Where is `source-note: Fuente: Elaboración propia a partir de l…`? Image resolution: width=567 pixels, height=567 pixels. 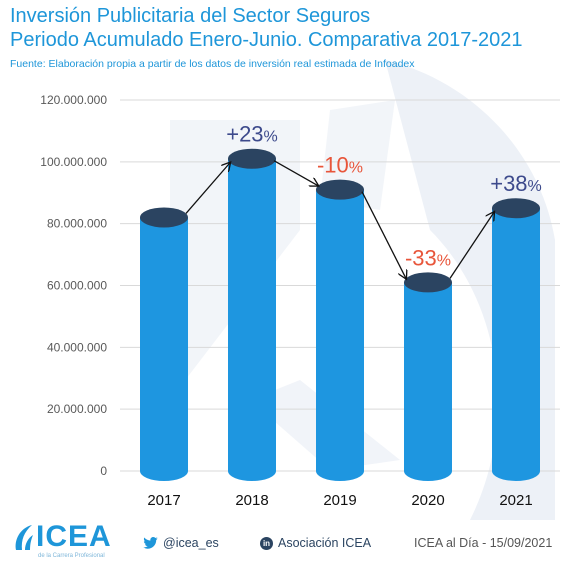 source-note: Fuente: Elaboración propia a partir de l… is located at coordinates (212, 64).